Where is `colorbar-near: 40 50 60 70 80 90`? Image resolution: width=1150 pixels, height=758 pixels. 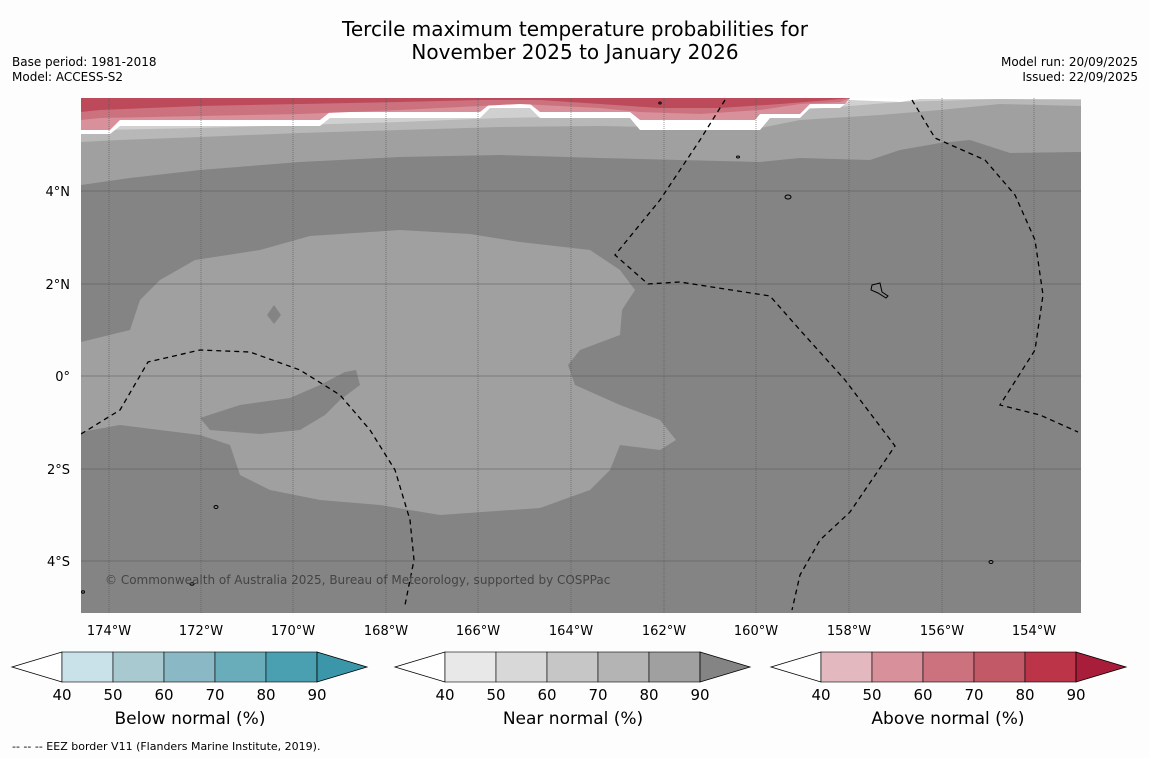 colorbar-near: 40 50 60 70 80 90 is located at coordinates (572, 677).